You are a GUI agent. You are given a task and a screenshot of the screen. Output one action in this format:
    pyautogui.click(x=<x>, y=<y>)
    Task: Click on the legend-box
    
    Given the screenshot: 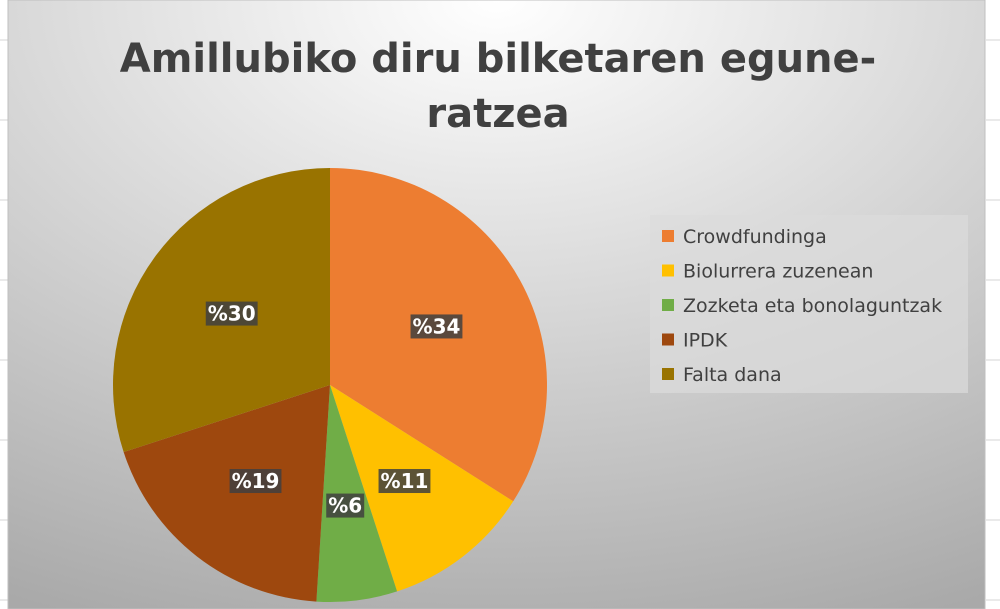 What is the action you would take?
    pyautogui.click(x=809, y=304)
    